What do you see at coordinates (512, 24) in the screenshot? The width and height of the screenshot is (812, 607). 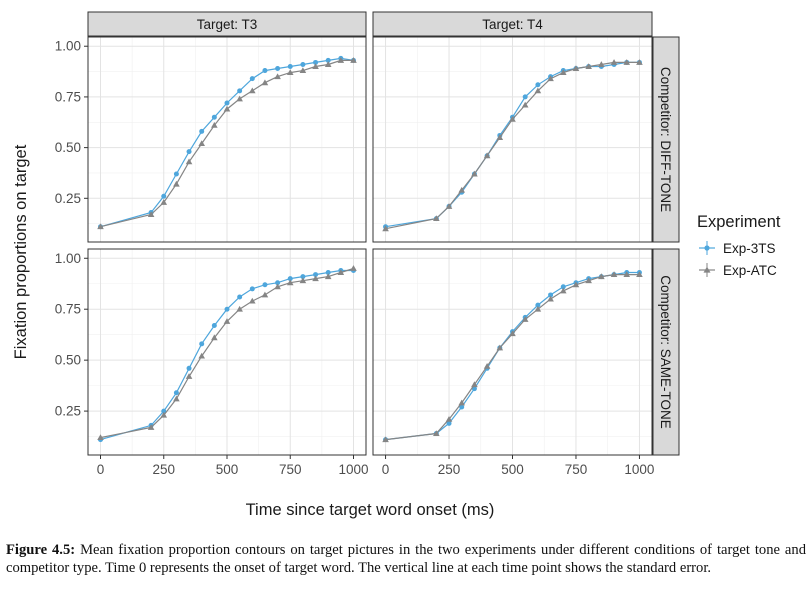 I see `column-strip-label: Target: T4` at bounding box center [512, 24].